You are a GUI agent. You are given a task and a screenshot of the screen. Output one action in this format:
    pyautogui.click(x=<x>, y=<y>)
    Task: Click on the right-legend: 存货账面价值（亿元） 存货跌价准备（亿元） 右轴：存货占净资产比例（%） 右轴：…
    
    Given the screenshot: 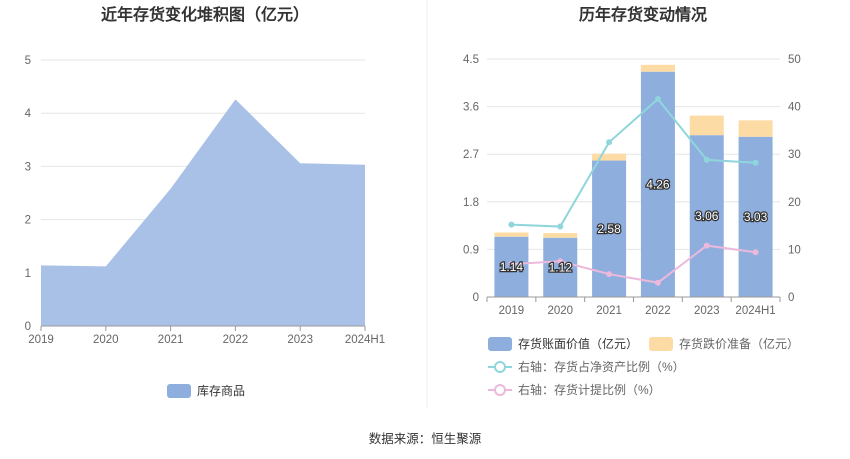 What is the action you would take?
    pyautogui.click(x=643, y=366)
    